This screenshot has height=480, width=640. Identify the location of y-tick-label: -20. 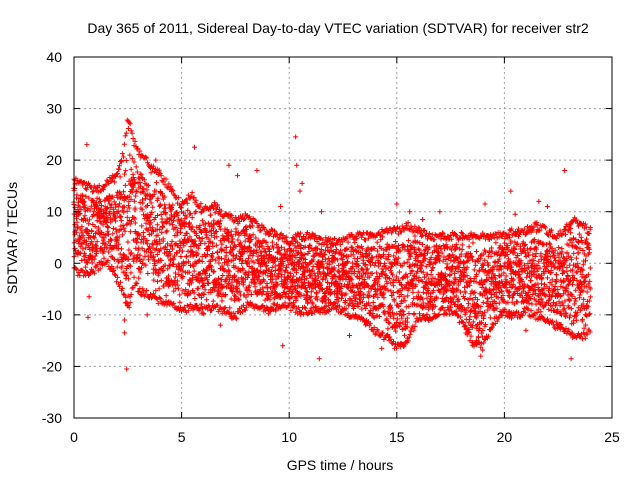
(52, 366).